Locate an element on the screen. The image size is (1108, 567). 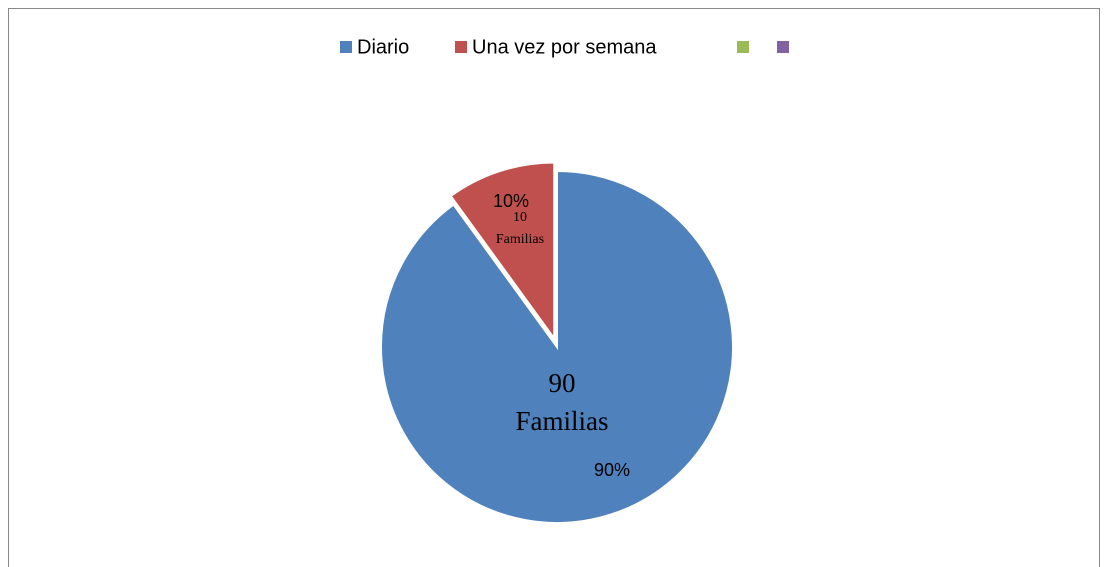
legend-label: Una vez por semana is located at coordinates (564, 47).